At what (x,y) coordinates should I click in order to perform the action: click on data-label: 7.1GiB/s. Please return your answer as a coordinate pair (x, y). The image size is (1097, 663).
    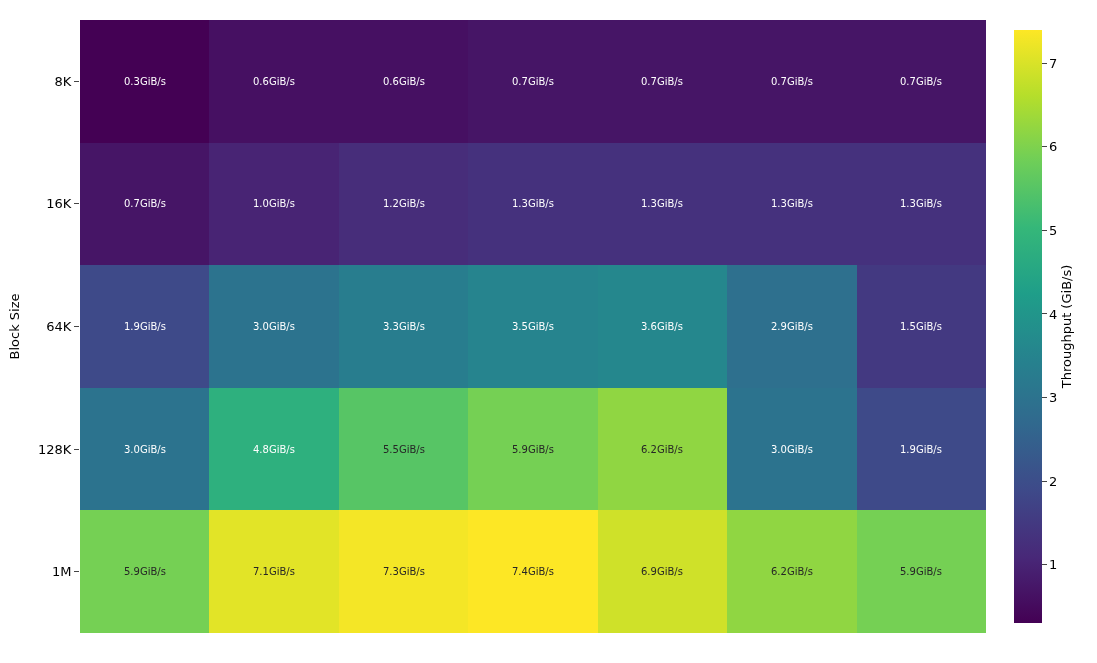
    Looking at the image, I should click on (274, 571).